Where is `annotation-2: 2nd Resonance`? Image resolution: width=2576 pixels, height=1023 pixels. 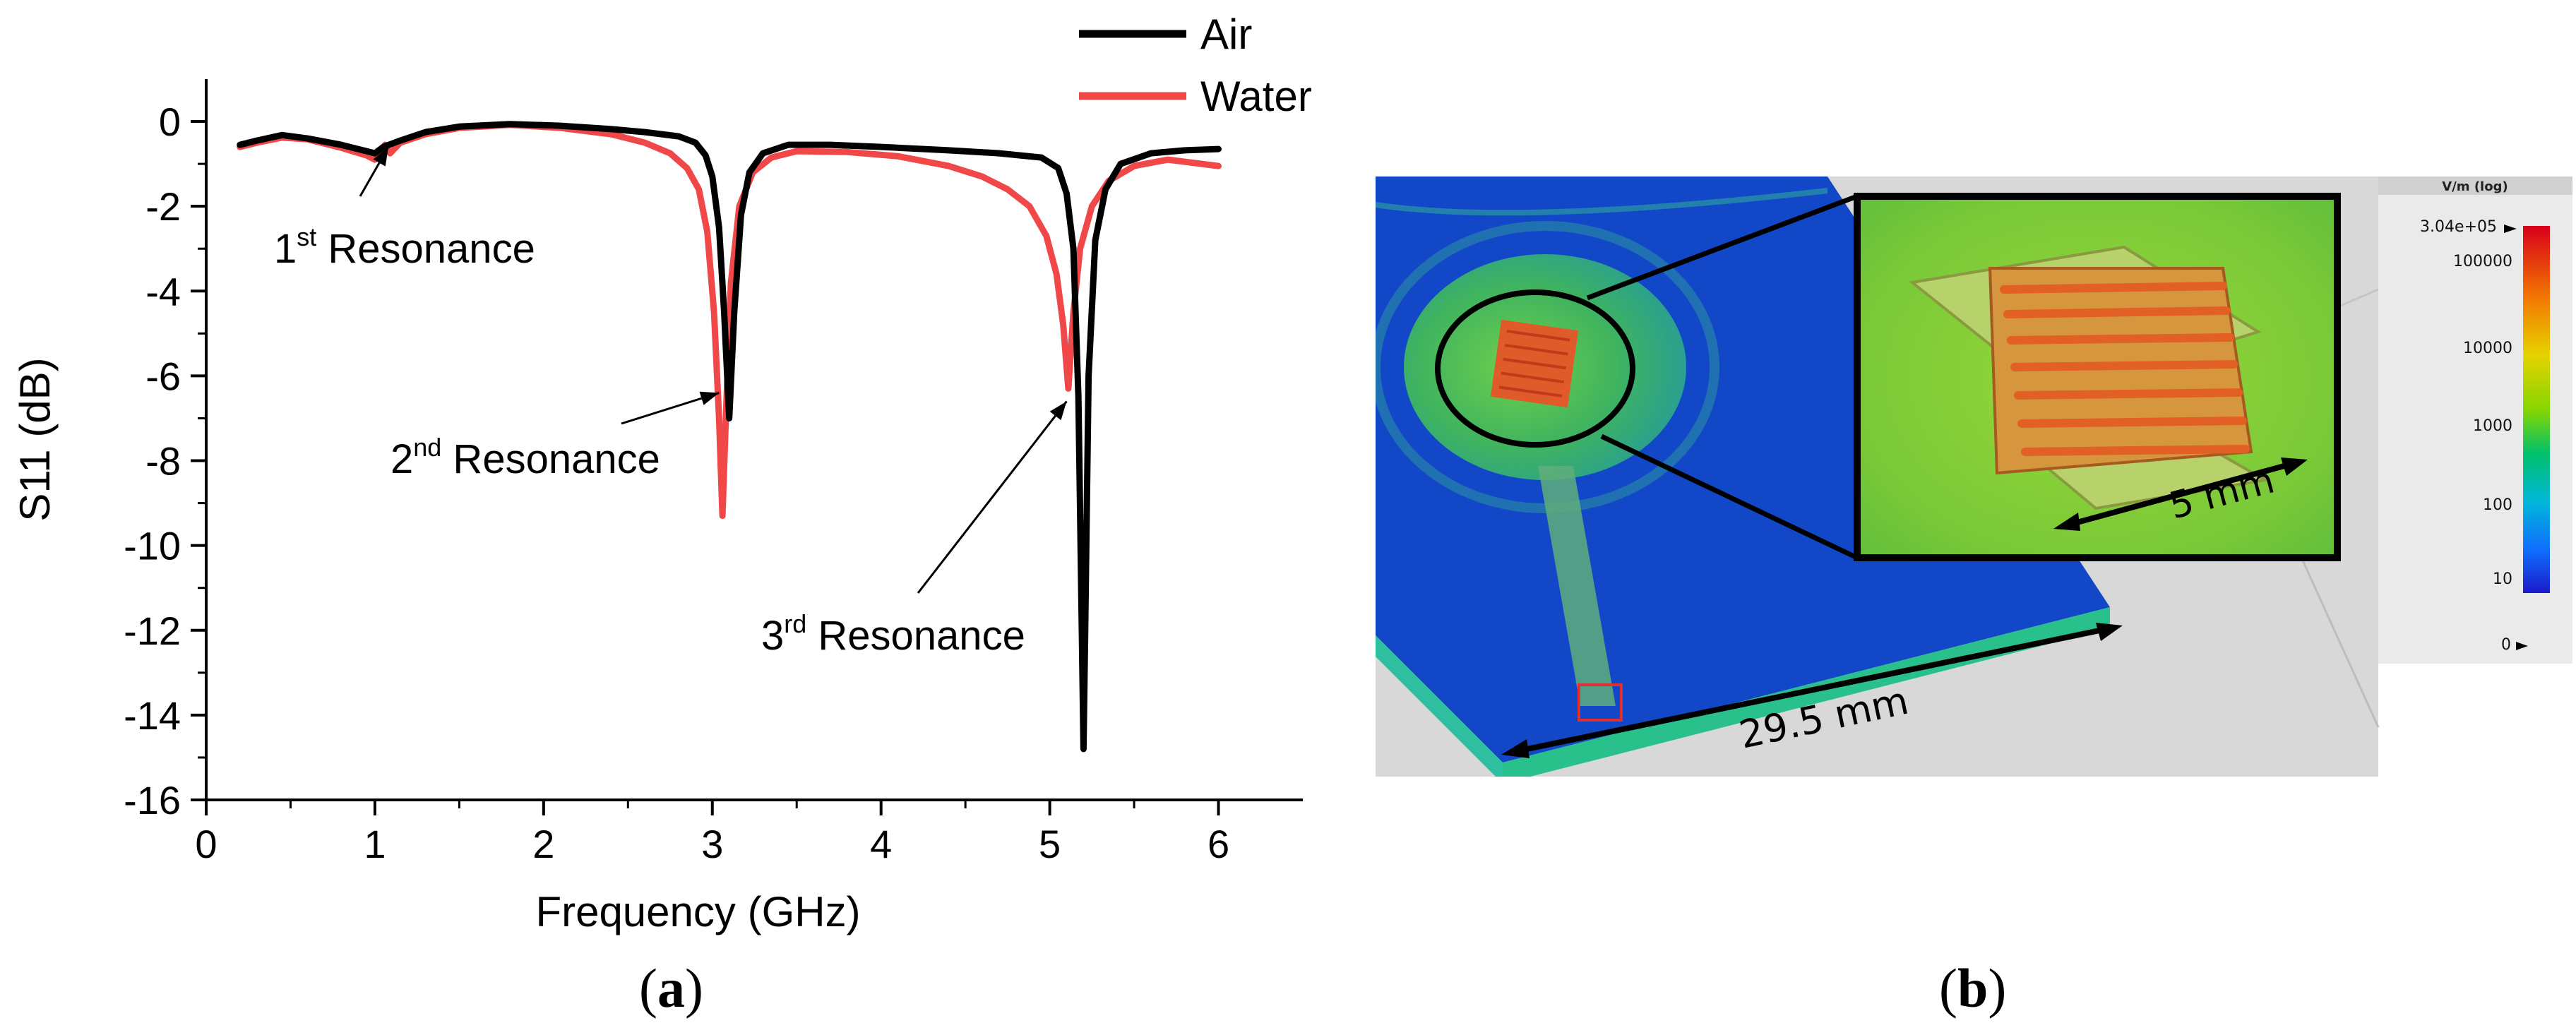 annotation-2: 2nd Resonance is located at coordinates (525, 457).